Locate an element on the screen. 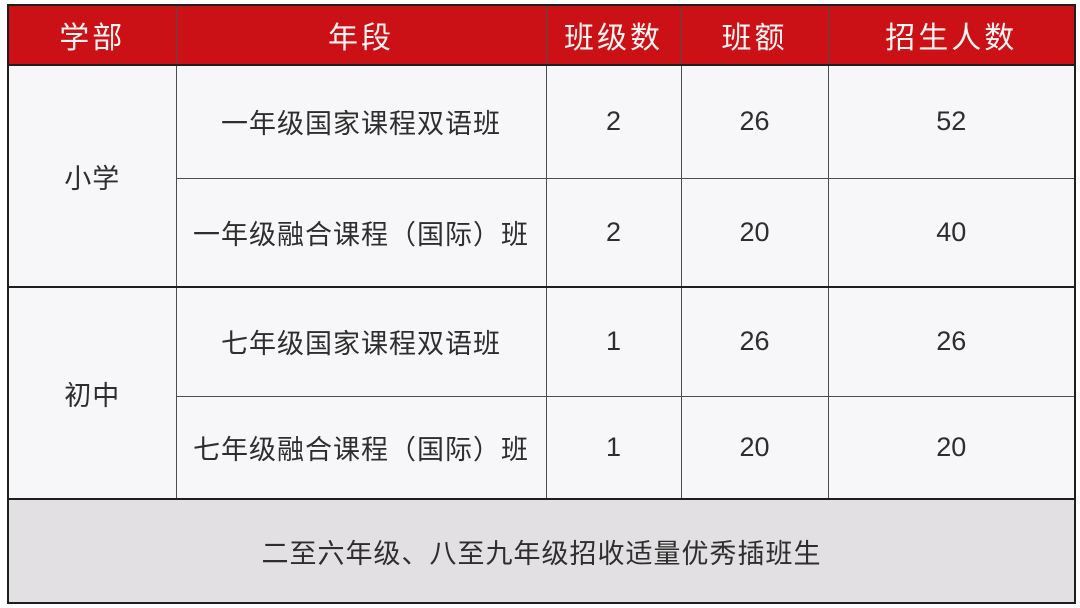 The height and width of the screenshot is (608, 1080). grade-cell: 一年级国家课程双语班 is located at coordinates (361, 121).